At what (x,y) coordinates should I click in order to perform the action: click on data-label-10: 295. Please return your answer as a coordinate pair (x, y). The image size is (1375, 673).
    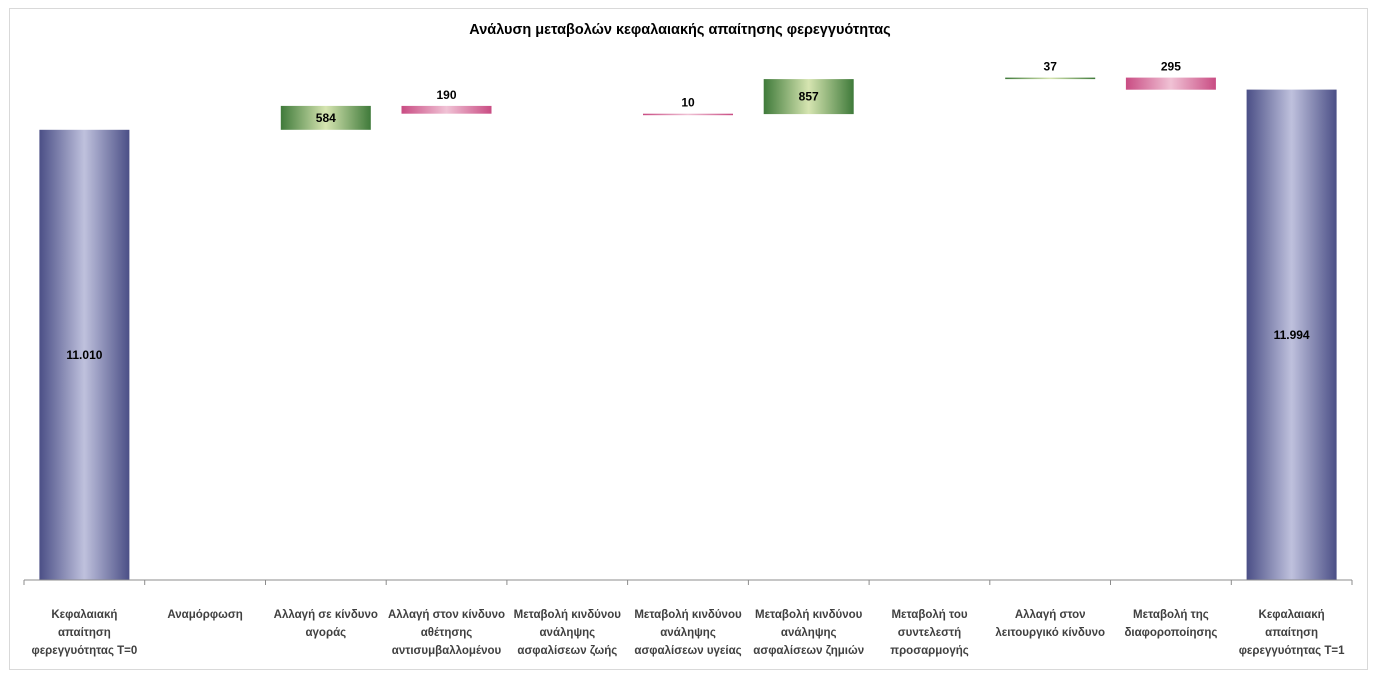
    Looking at the image, I should click on (1171, 67).